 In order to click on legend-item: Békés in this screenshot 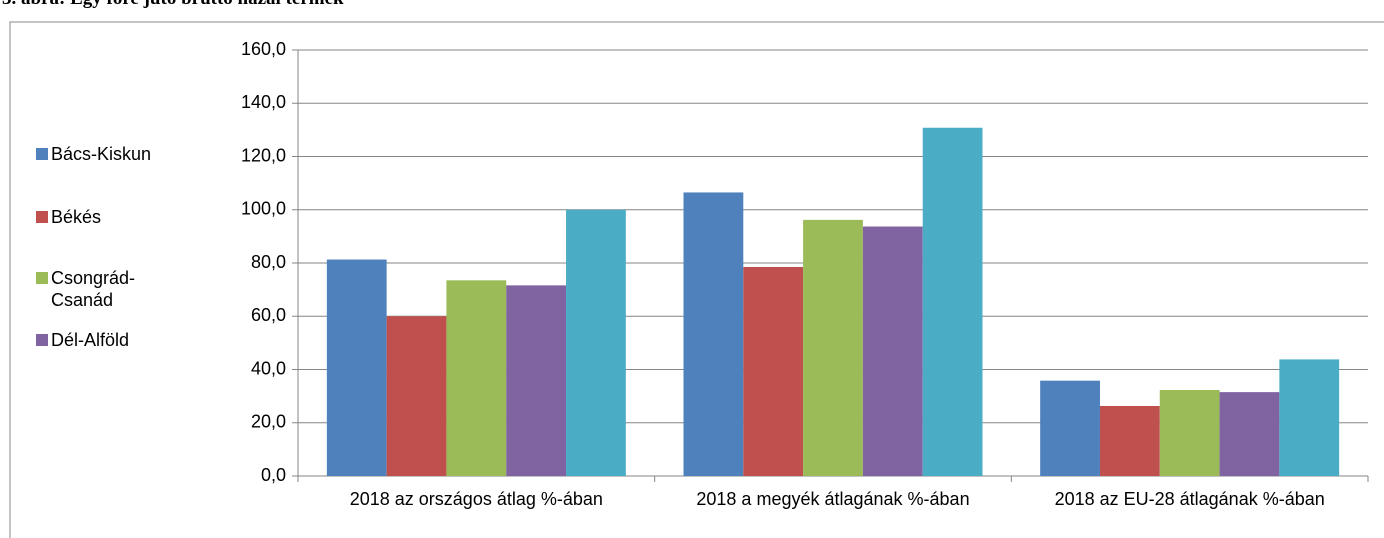, I will do `click(116, 217)`.